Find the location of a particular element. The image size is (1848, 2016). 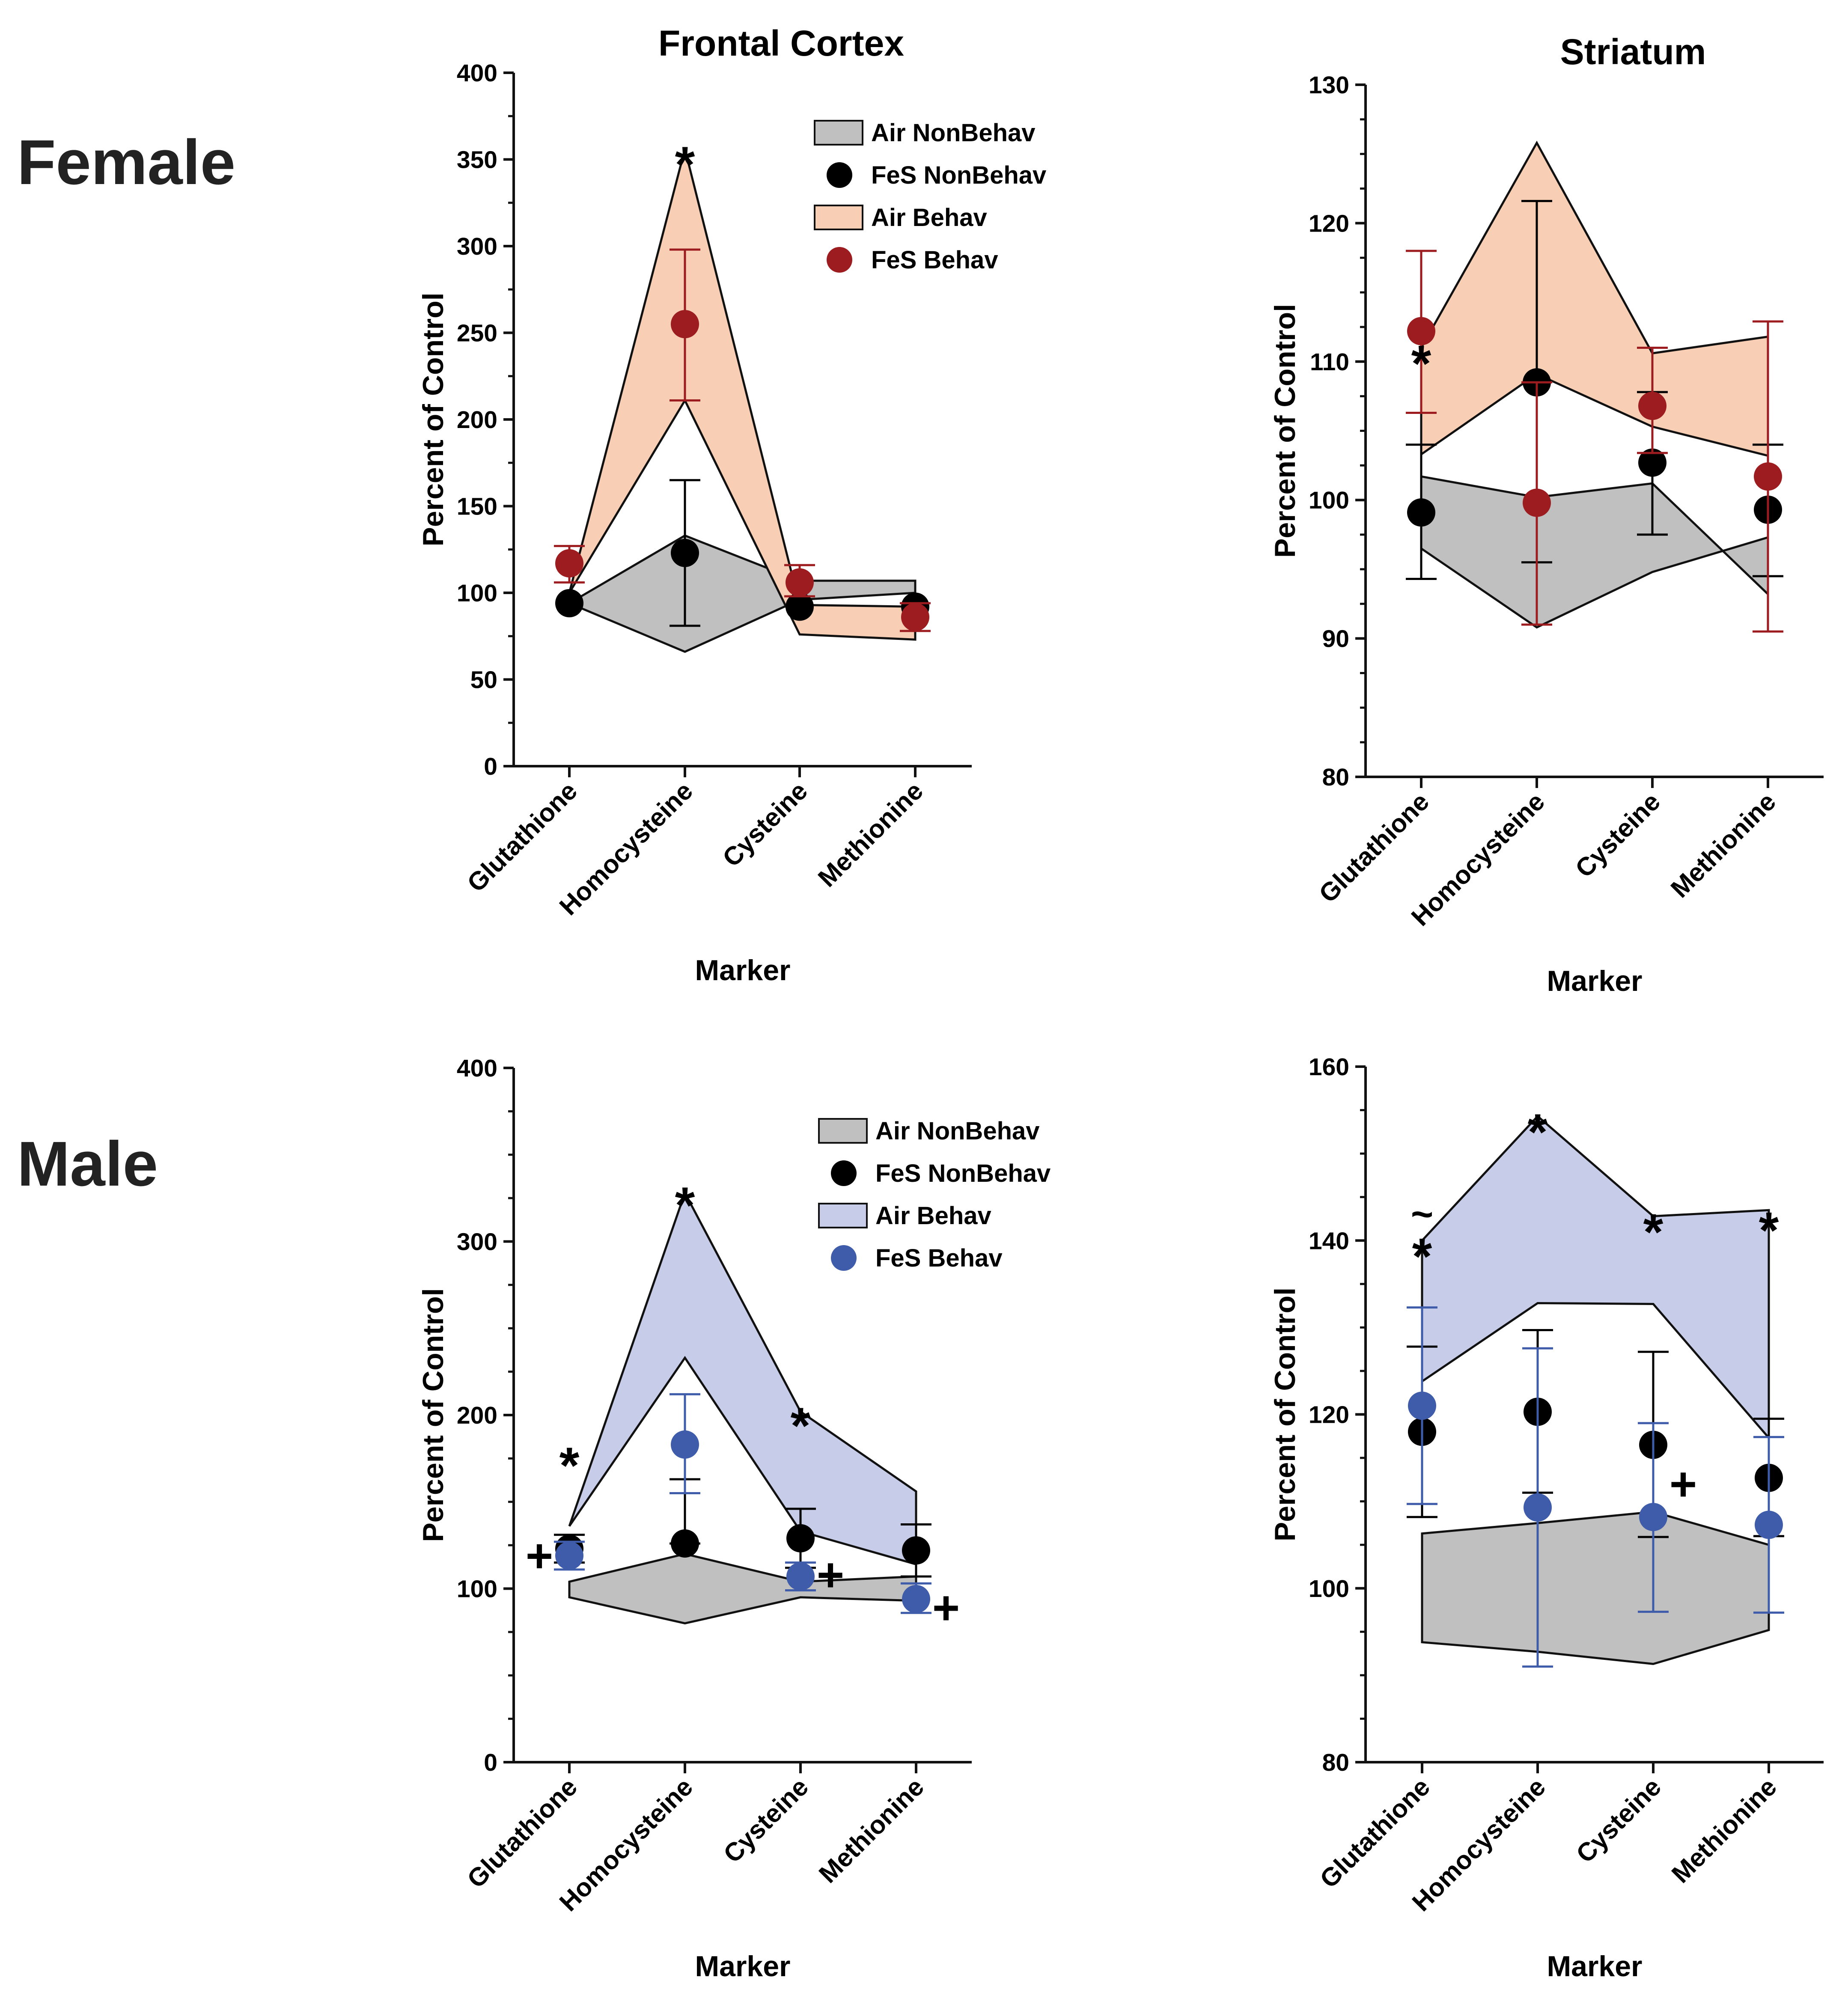

y-tick-label: 160 is located at coordinates (1329, 1067).